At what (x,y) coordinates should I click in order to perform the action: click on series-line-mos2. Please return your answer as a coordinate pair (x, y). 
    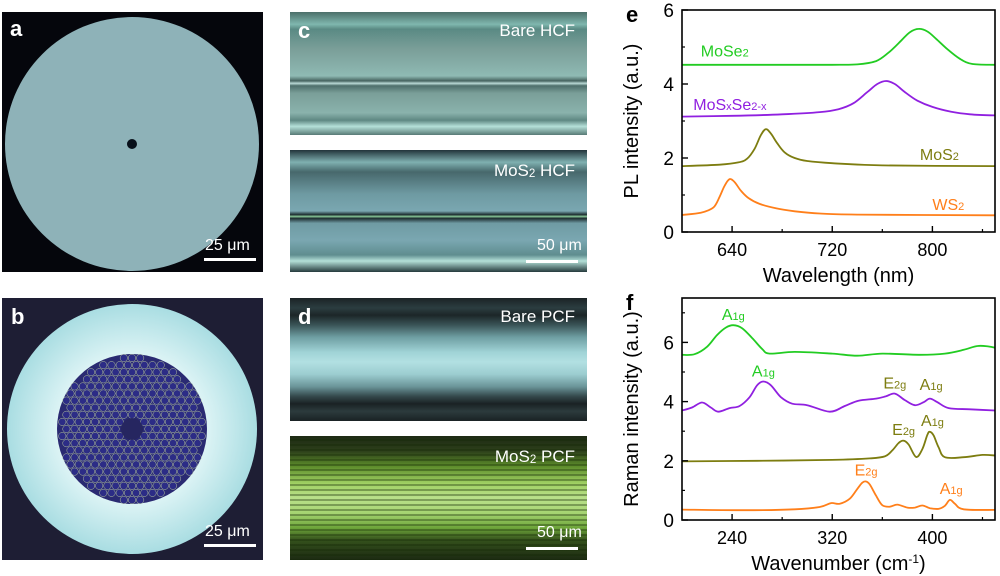
    Looking at the image, I should click on (838, 446).